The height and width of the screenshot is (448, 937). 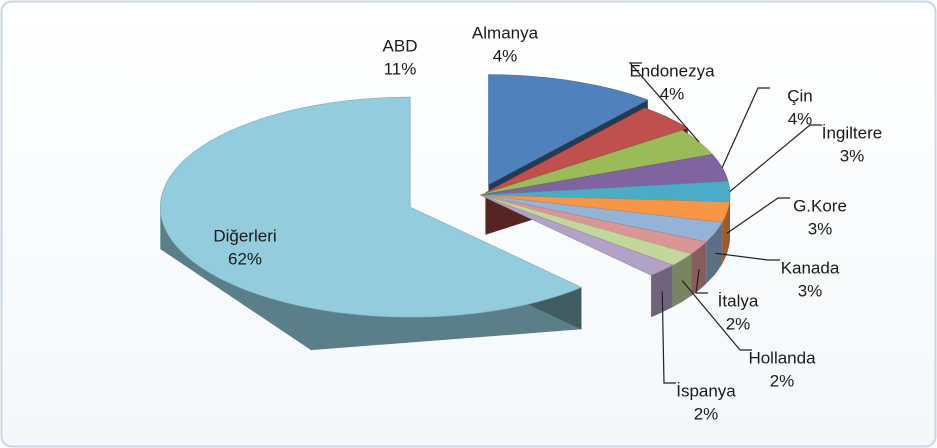 I want to click on data-label-name: G.Kore, so click(x=820, y=205).